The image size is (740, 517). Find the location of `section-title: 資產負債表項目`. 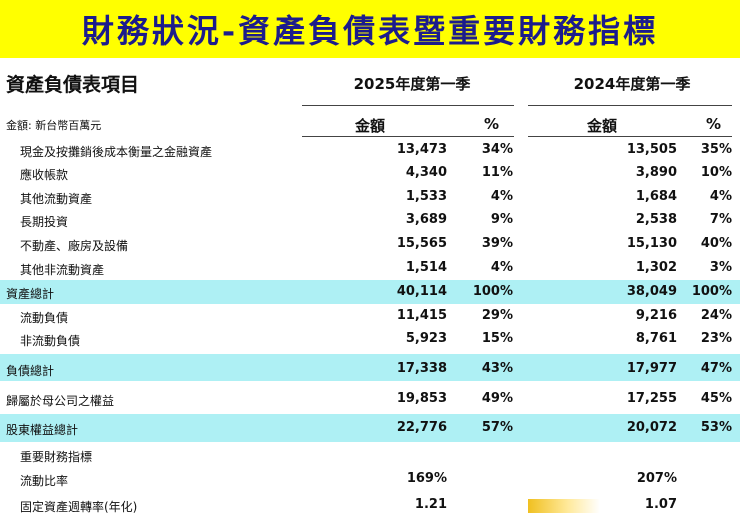

section-title: 資產負債表項目 is located at coordinates (73, 85).